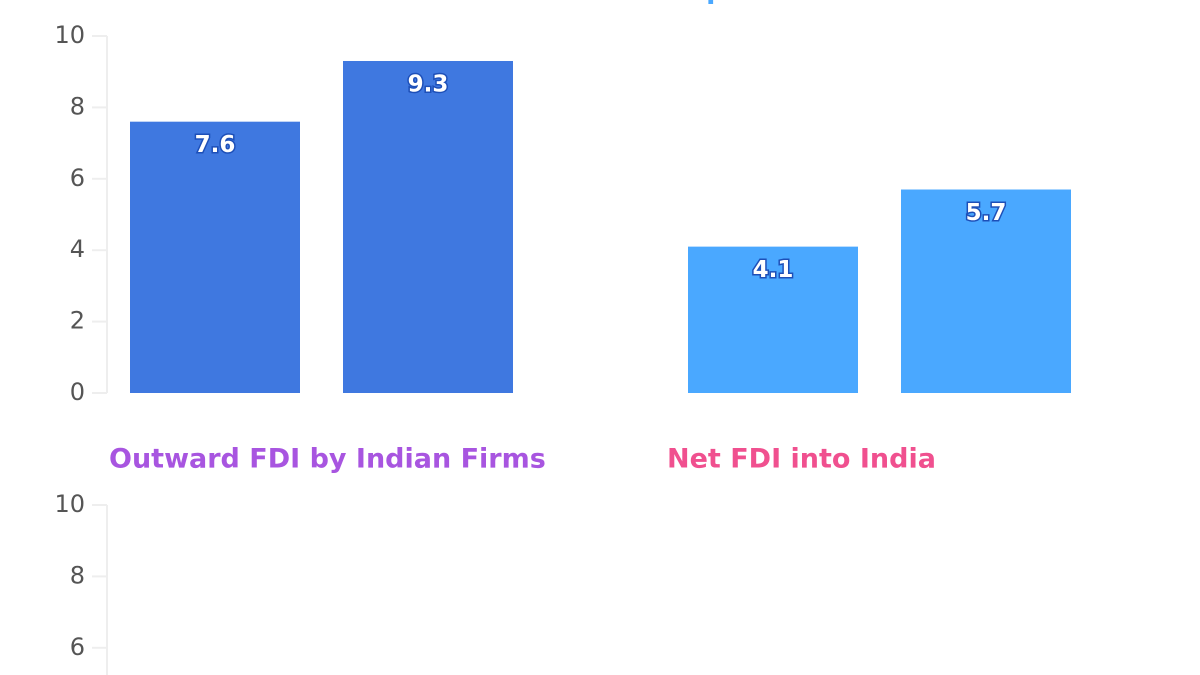 The width and height of the screenshot is (1200, 675). What do you see at coordinates (327, 459) in the screenshot?
I see `panel-title: Outward FDI by Indian Firms` at bounding box center [327, 459].